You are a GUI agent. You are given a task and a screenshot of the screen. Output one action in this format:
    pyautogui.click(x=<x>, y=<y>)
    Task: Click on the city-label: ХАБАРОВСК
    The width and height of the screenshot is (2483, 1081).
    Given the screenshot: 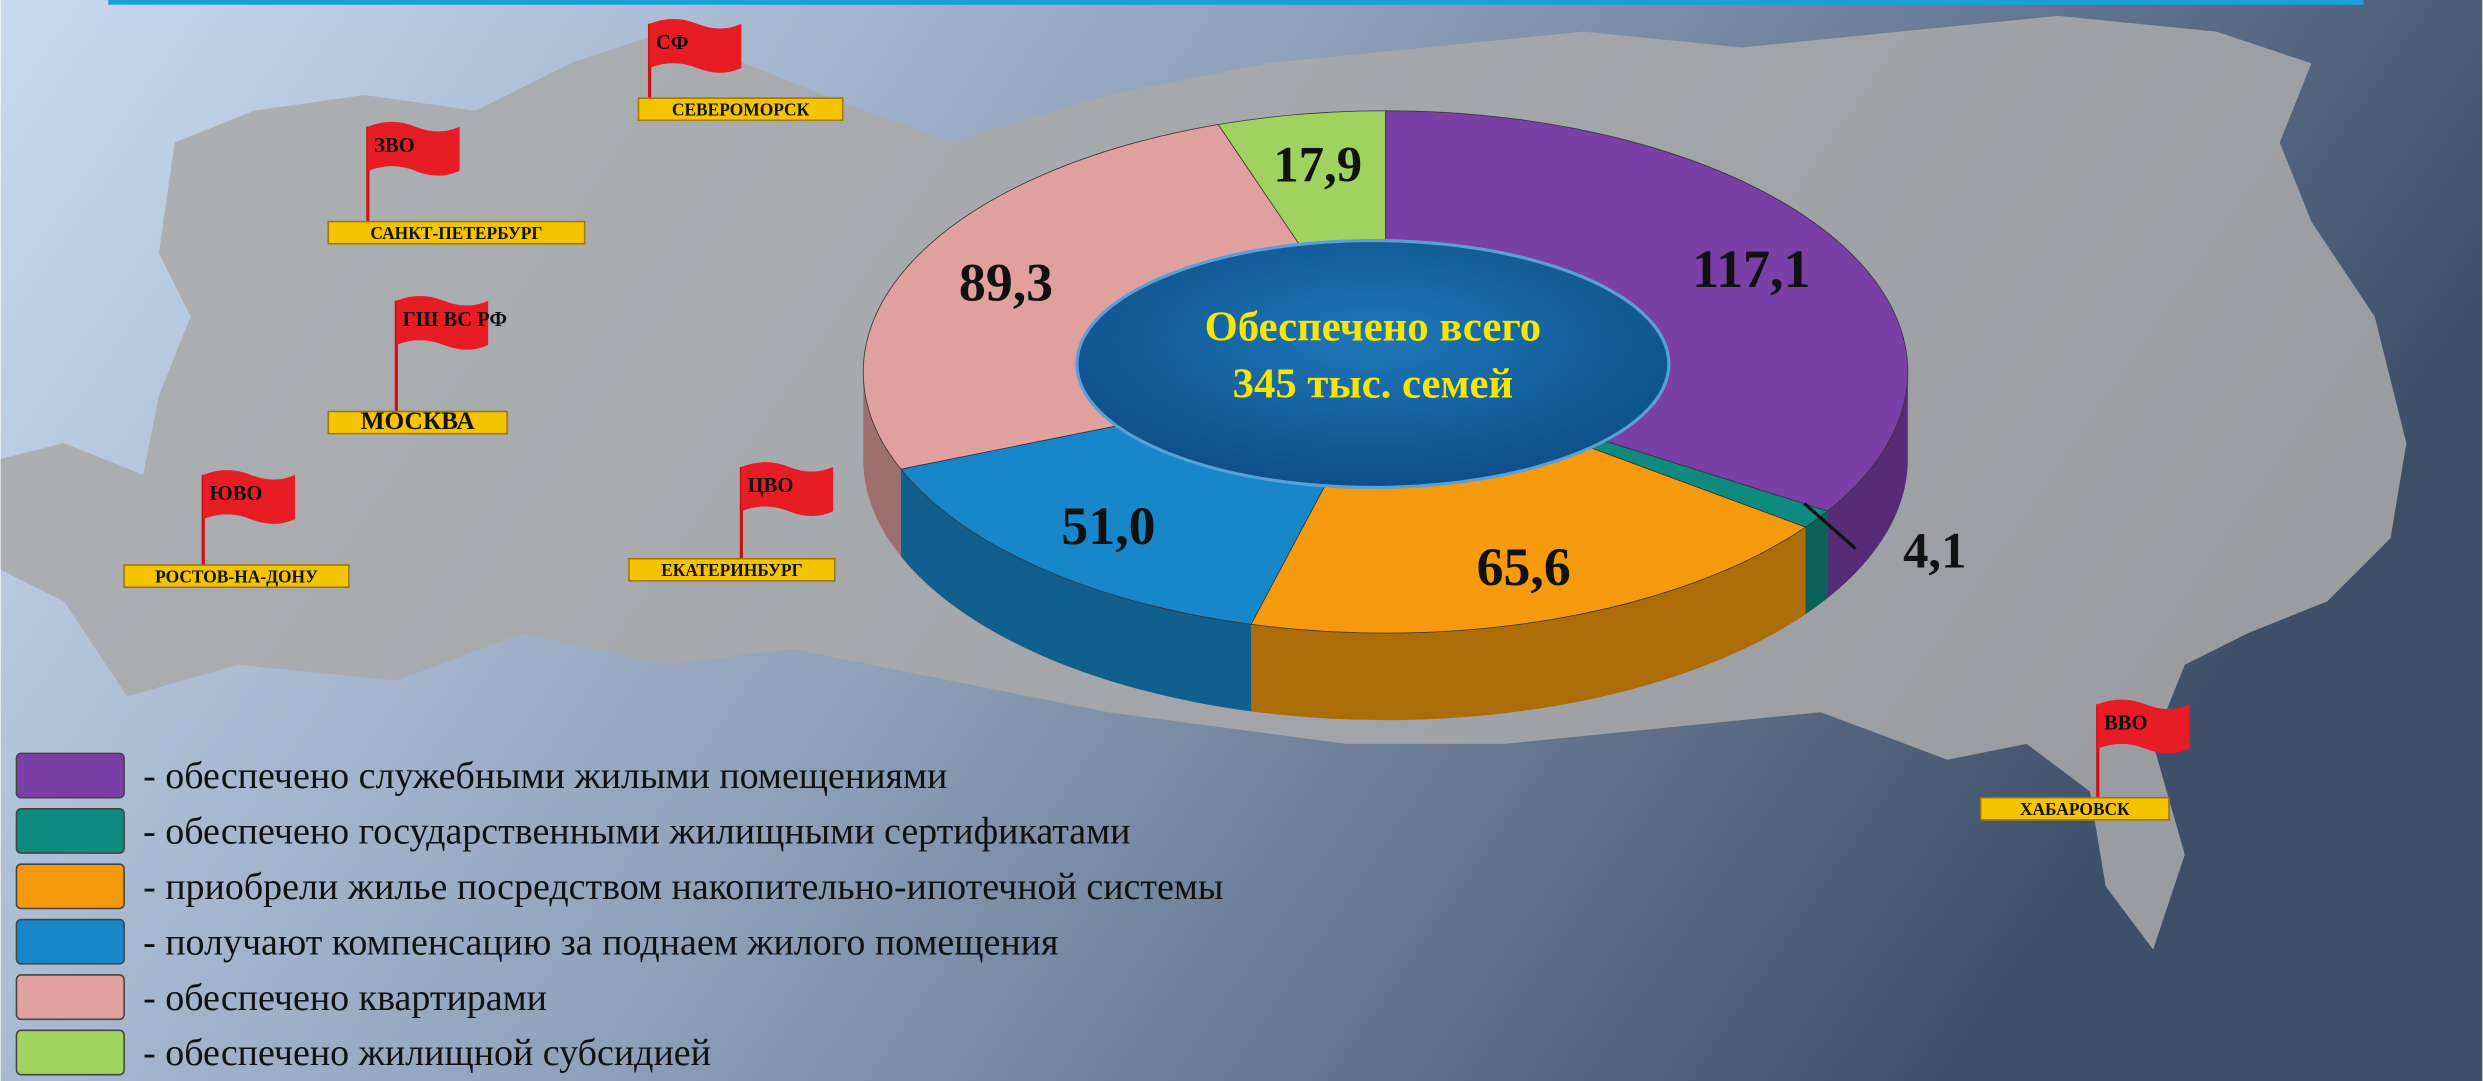 What is the action you would take?
    pyautogui.click(x=2075, y=809)
    